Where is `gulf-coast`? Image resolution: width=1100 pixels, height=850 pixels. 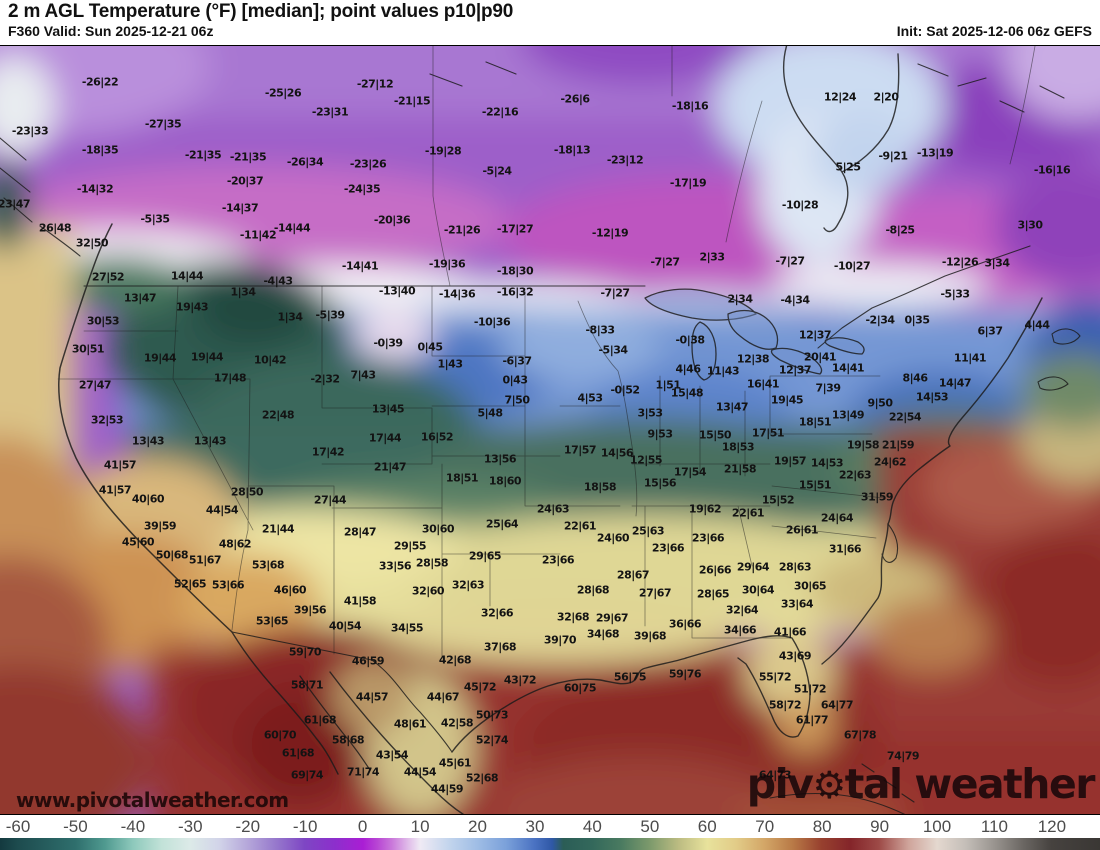 gulf-coast is located at coordinates (569, 705).